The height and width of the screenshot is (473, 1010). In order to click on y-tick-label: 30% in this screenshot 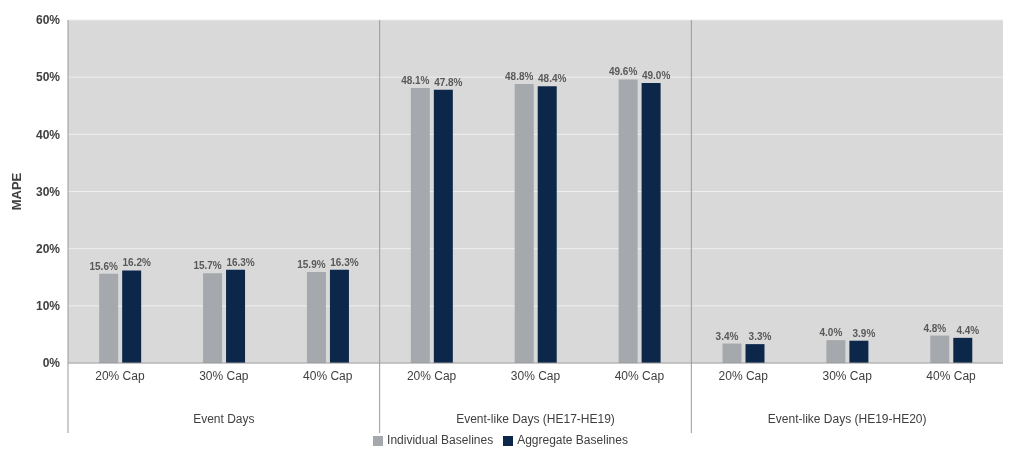, I will do `click(48, 191)`.